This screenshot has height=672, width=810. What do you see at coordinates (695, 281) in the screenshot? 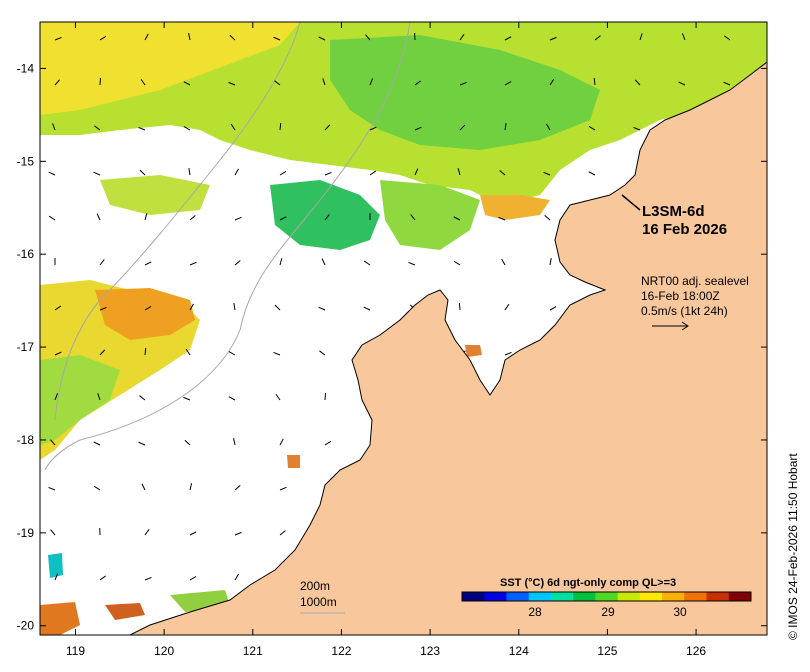
I see `currents-source: NRT00 adj. sealevel` at bounding box center [695, 281].